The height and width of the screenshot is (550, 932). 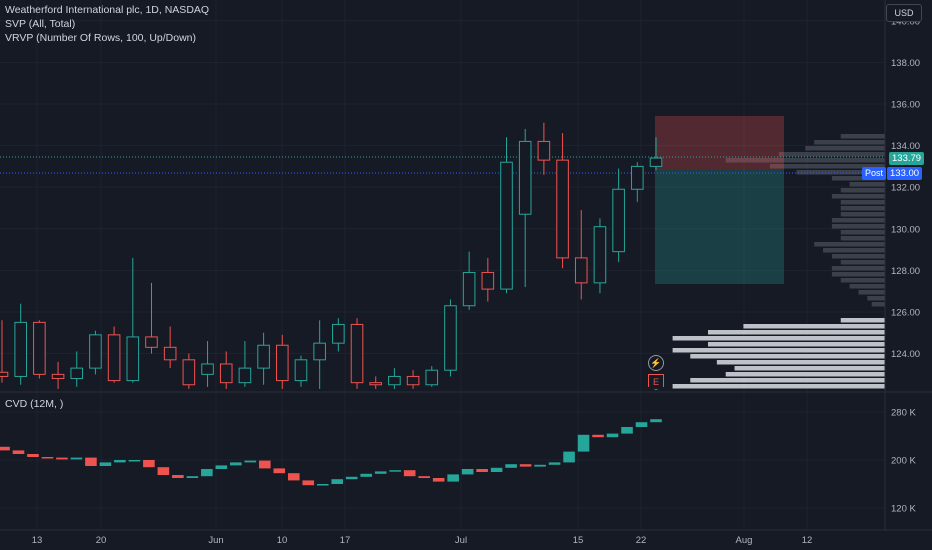 I want to click on time-tick-label: 20, so click(x=101, y=540).